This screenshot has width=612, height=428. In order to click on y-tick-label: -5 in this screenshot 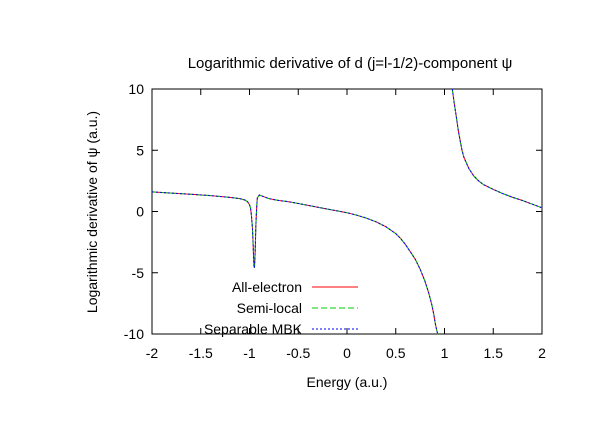, I will do `click(138, 273)`.